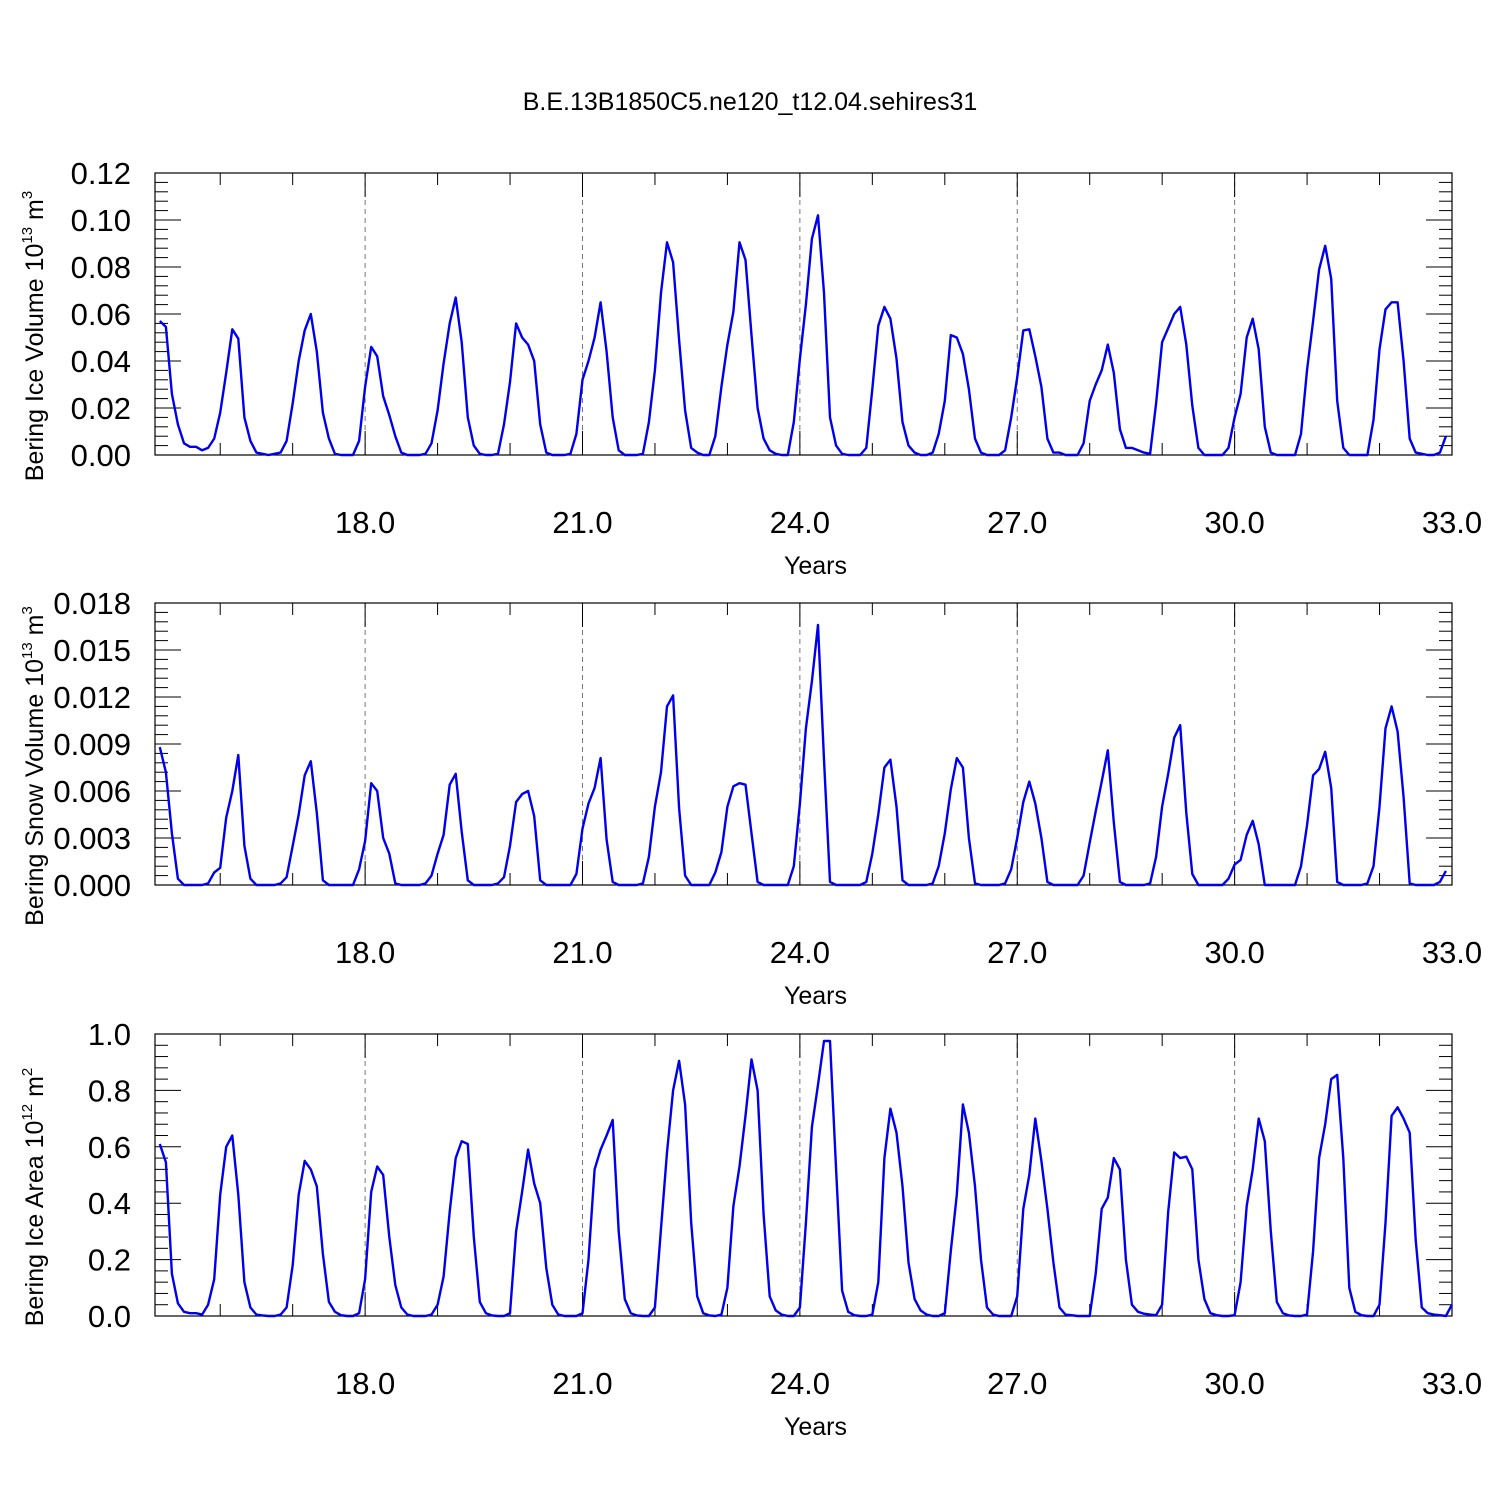 Image resolution: width=1500 pixels, height=1500 pixels. What do you see at coordinates (109, 1203) in the screenshot?
I see `ice-area-ytick-label: 0.4` at bounding box center [109, 1203].